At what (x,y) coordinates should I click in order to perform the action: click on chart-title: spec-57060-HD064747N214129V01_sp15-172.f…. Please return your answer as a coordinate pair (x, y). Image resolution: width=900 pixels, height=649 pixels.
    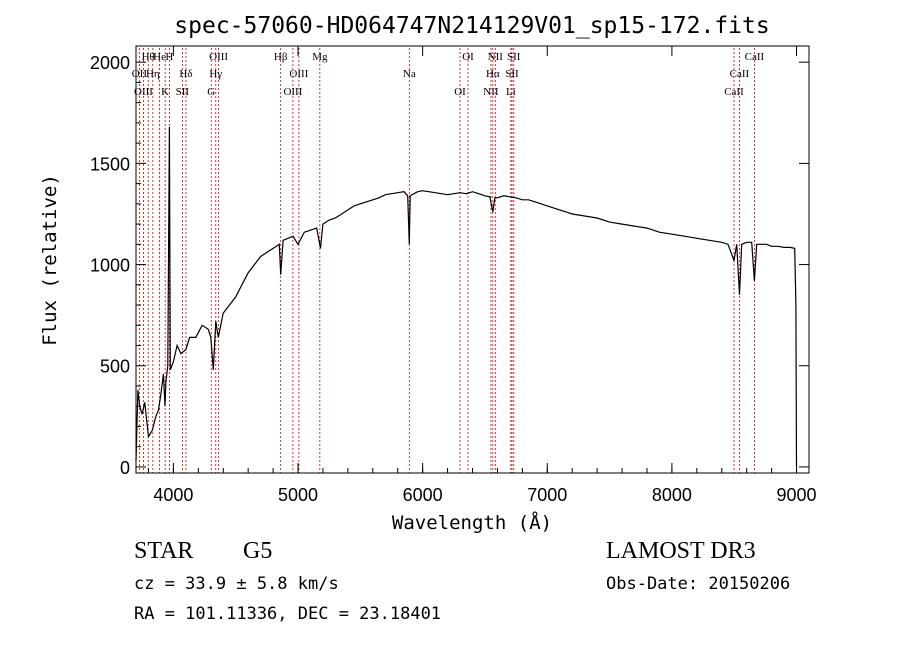
    Looking at the image, I should click on (471, 26).